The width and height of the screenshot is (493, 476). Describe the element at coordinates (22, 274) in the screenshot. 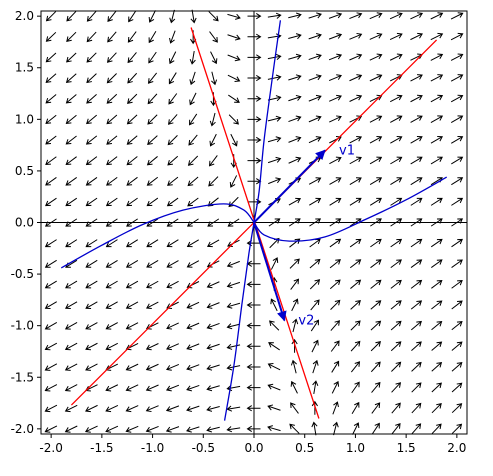

I see `y-tick-label: -0.5` at that location.